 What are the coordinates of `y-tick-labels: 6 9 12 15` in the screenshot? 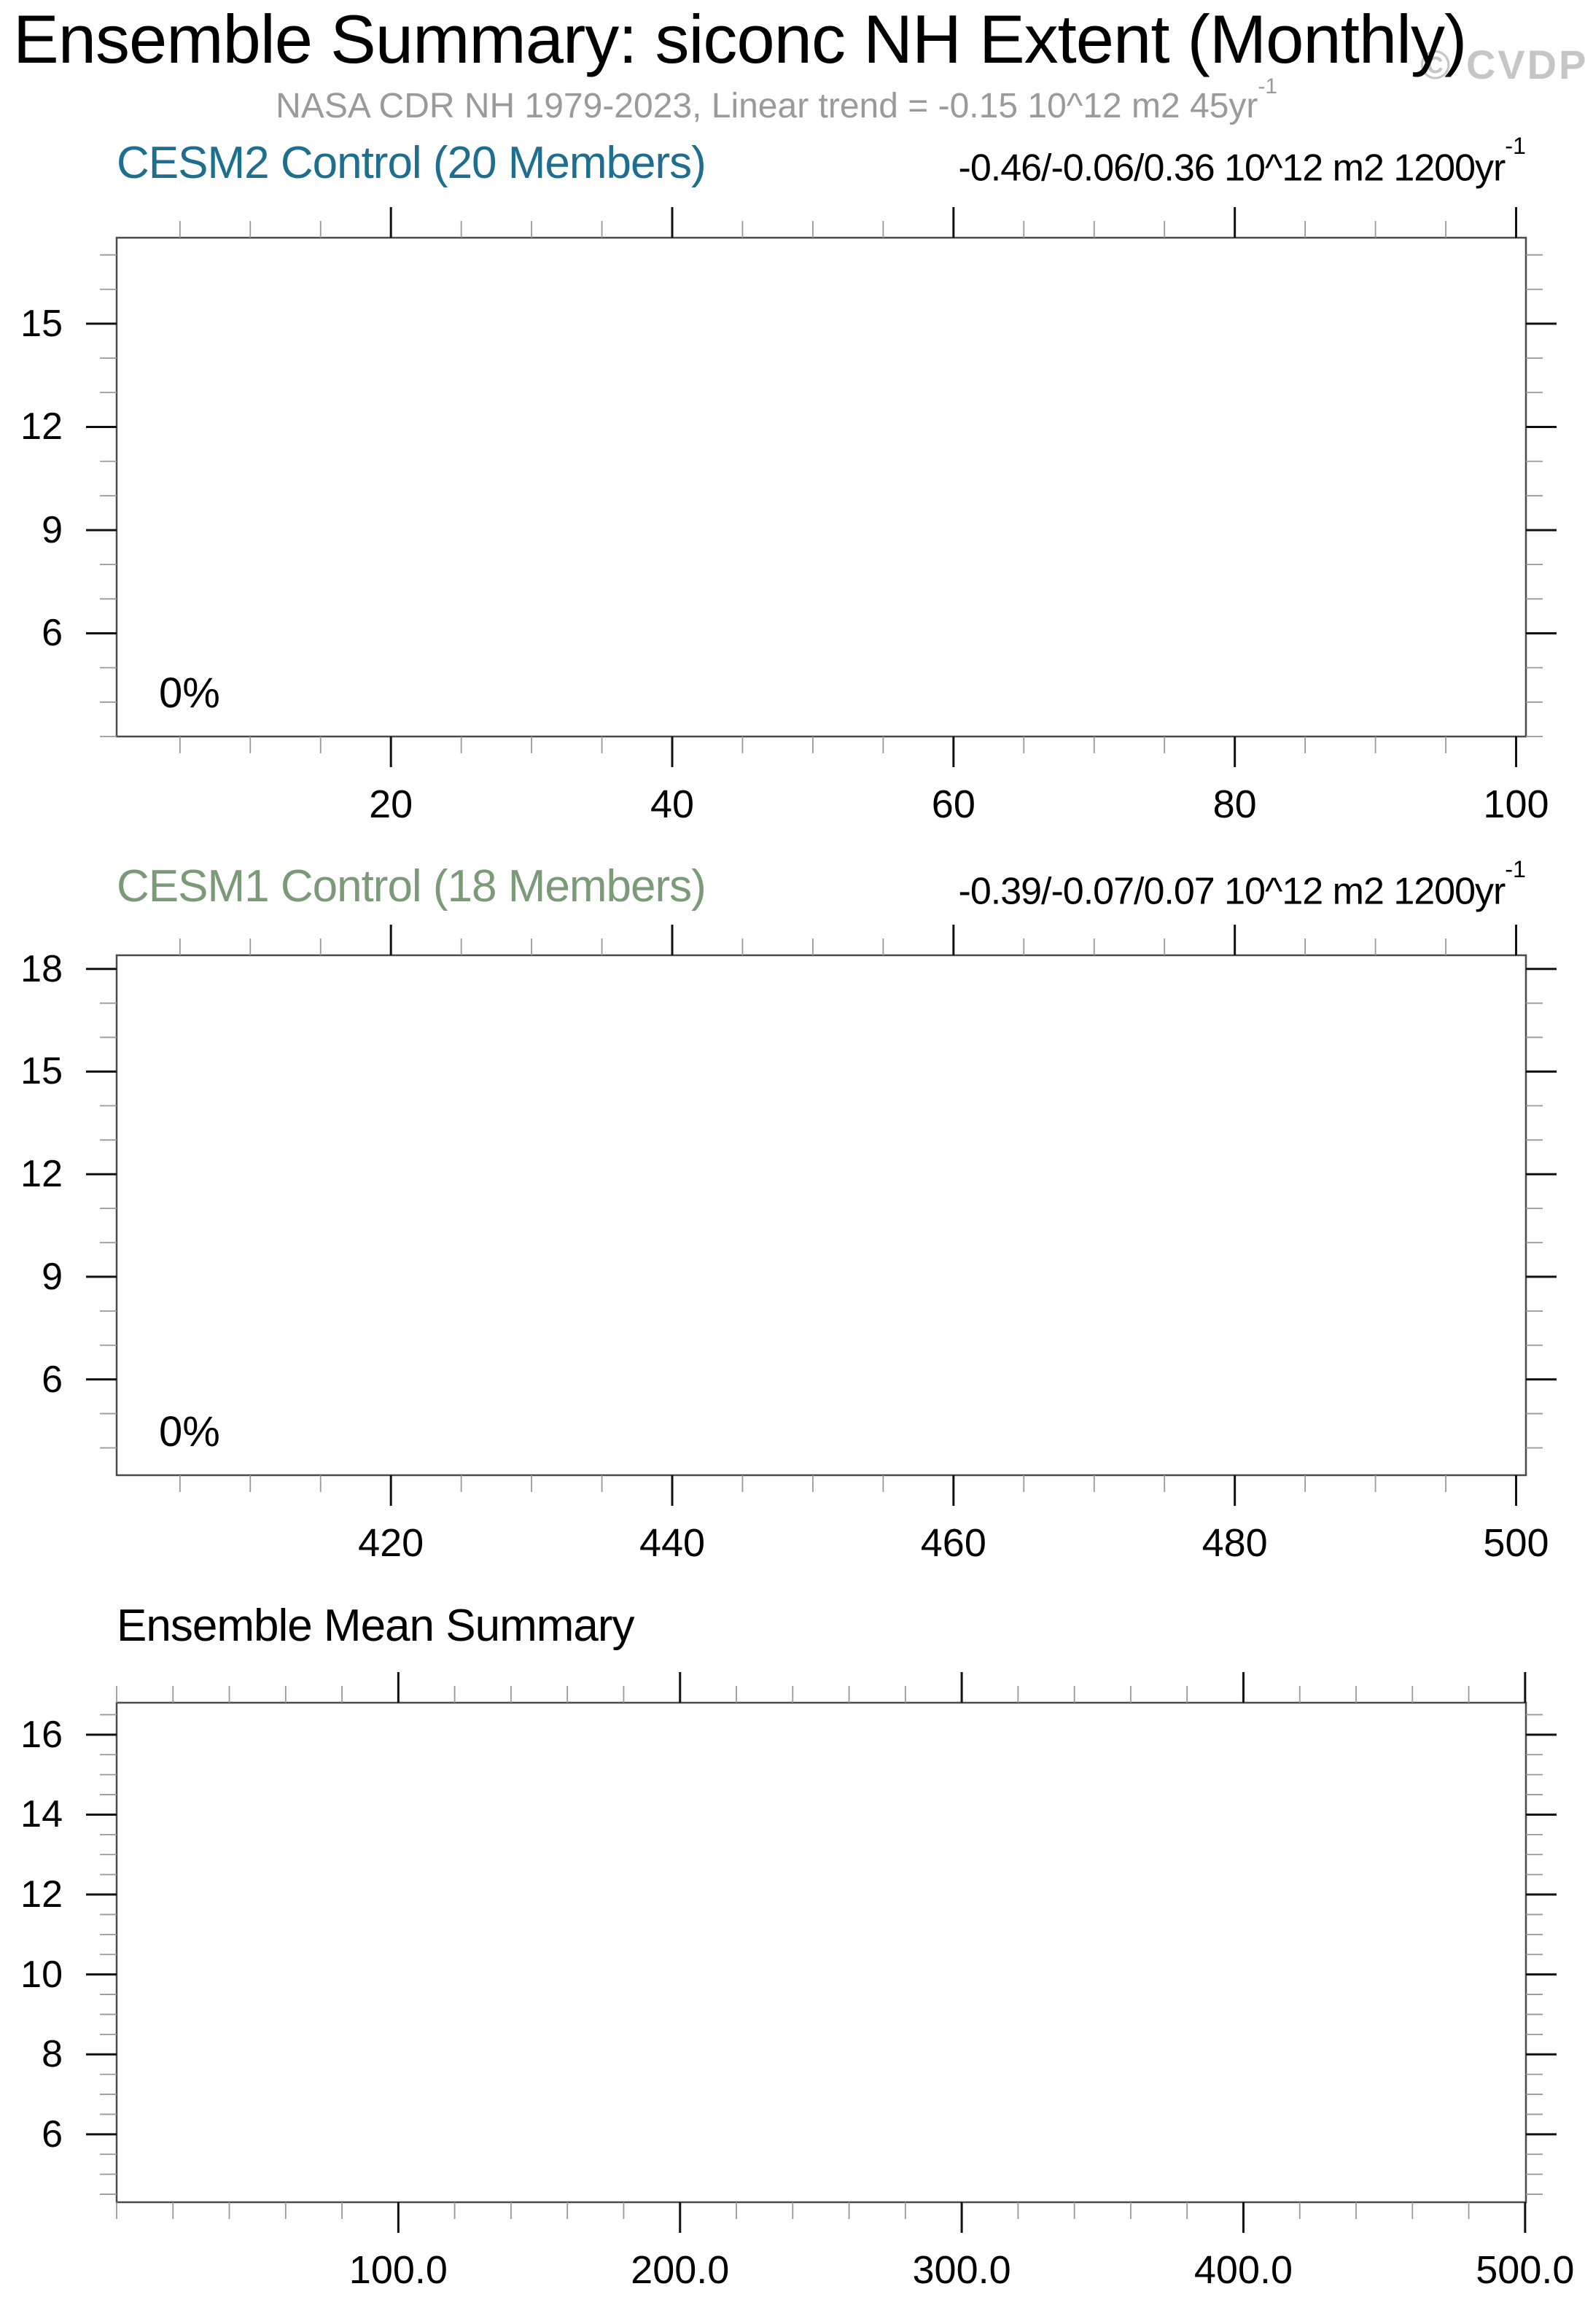 It's located at (32, 487).